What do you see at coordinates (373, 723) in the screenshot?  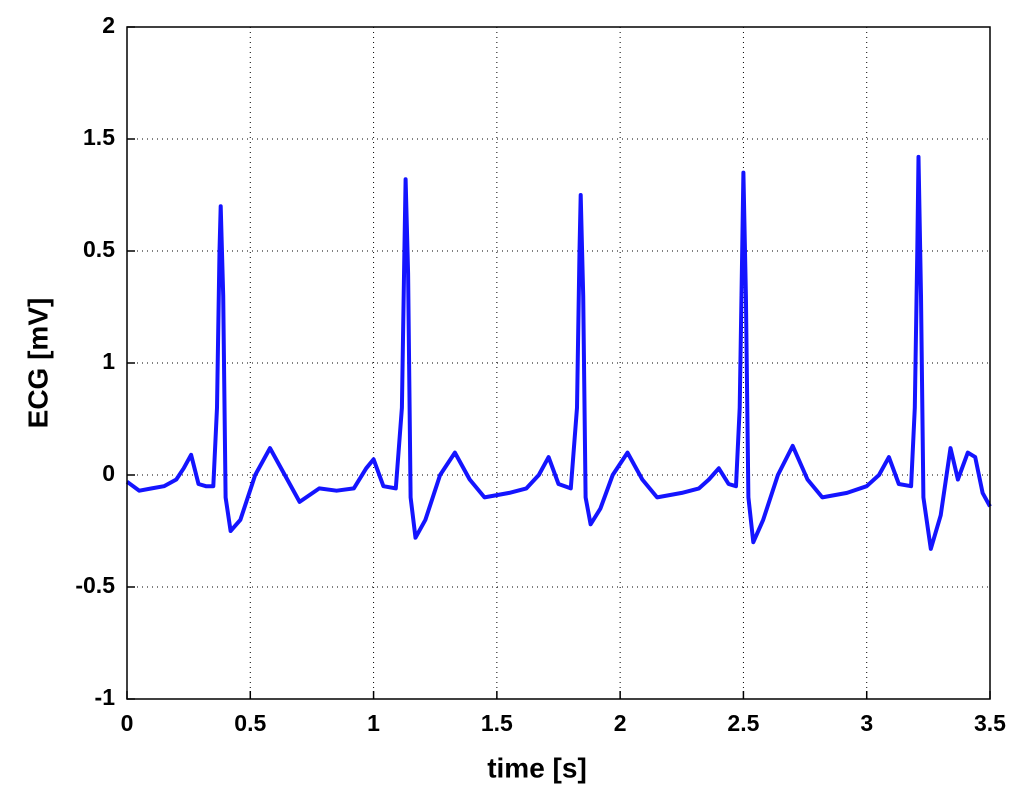 I see `x-tick-label: 1` at bounding box center [373, 723].